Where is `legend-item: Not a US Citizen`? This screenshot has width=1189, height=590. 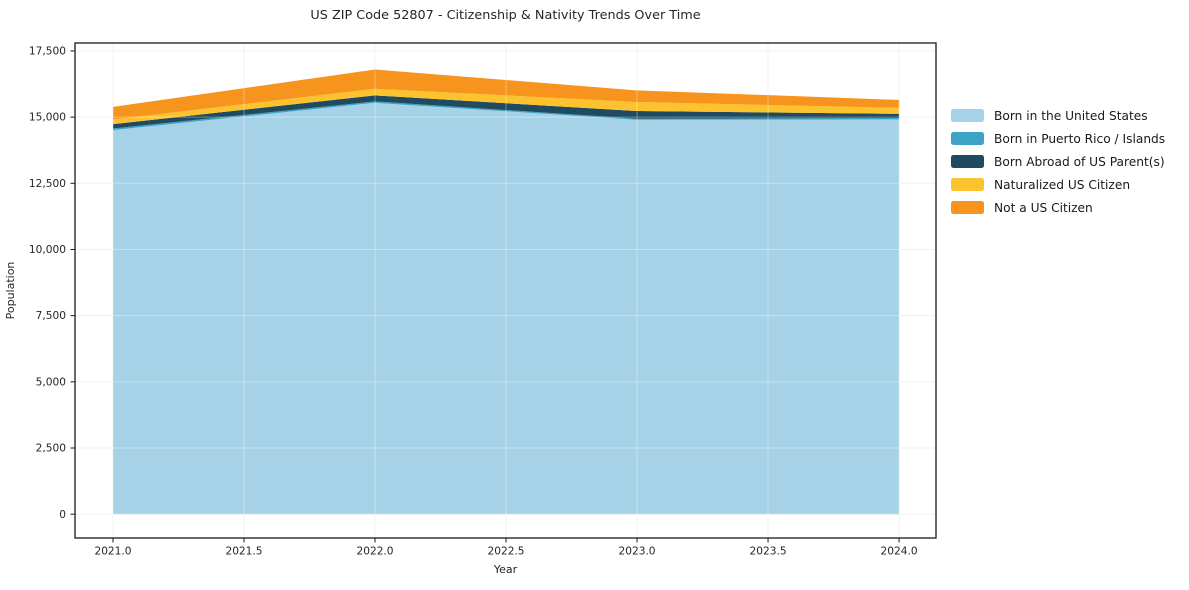 legend-item: Not a US Citizen is located at coordinates (1058, 207).